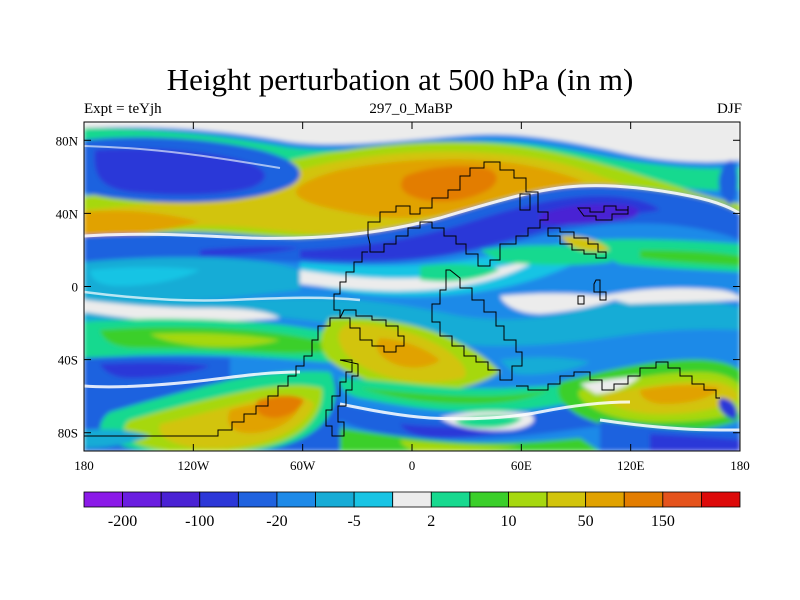  What do you see at coordinates (729, 109) in the screenshot?
I see `season-label: DJF` at bounding box center [729, 109].